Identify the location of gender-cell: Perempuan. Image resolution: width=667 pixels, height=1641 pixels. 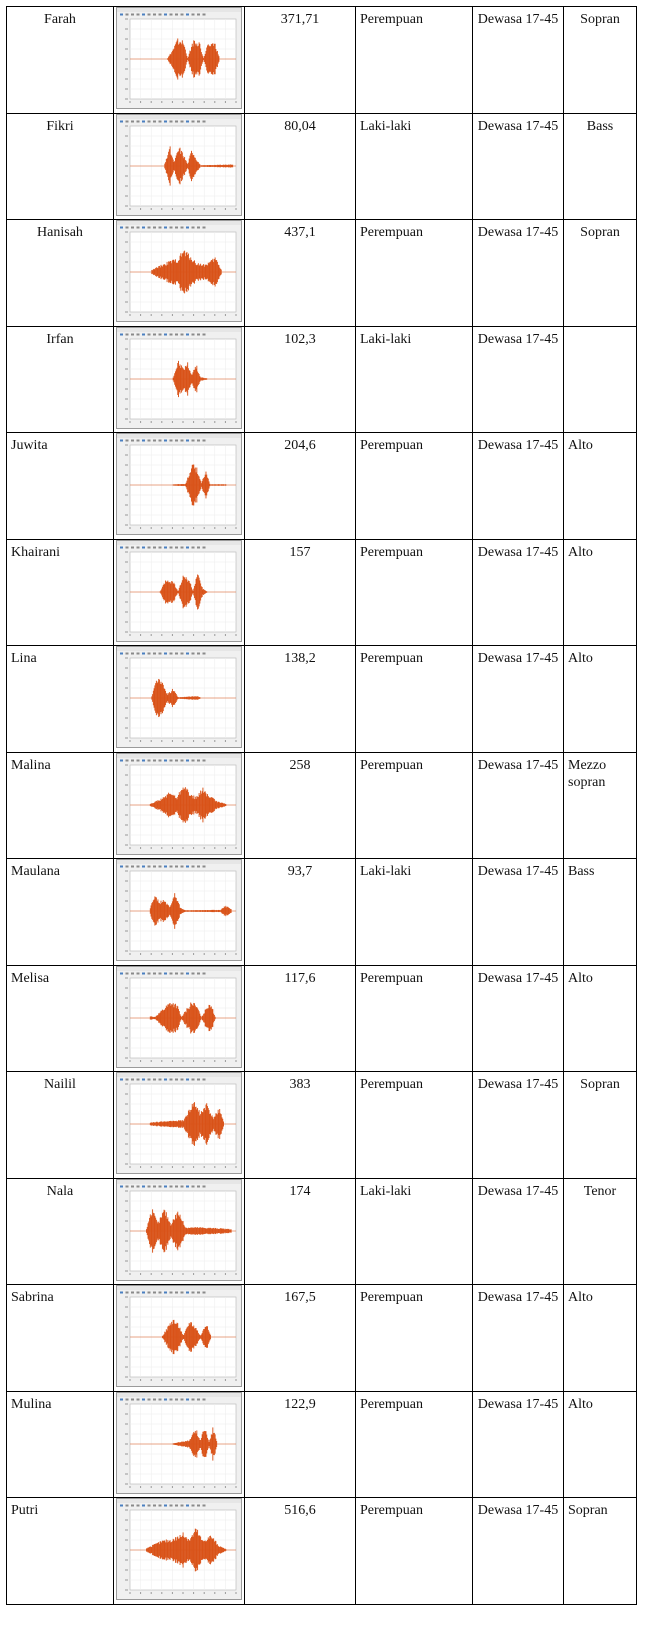
(414, 1551).